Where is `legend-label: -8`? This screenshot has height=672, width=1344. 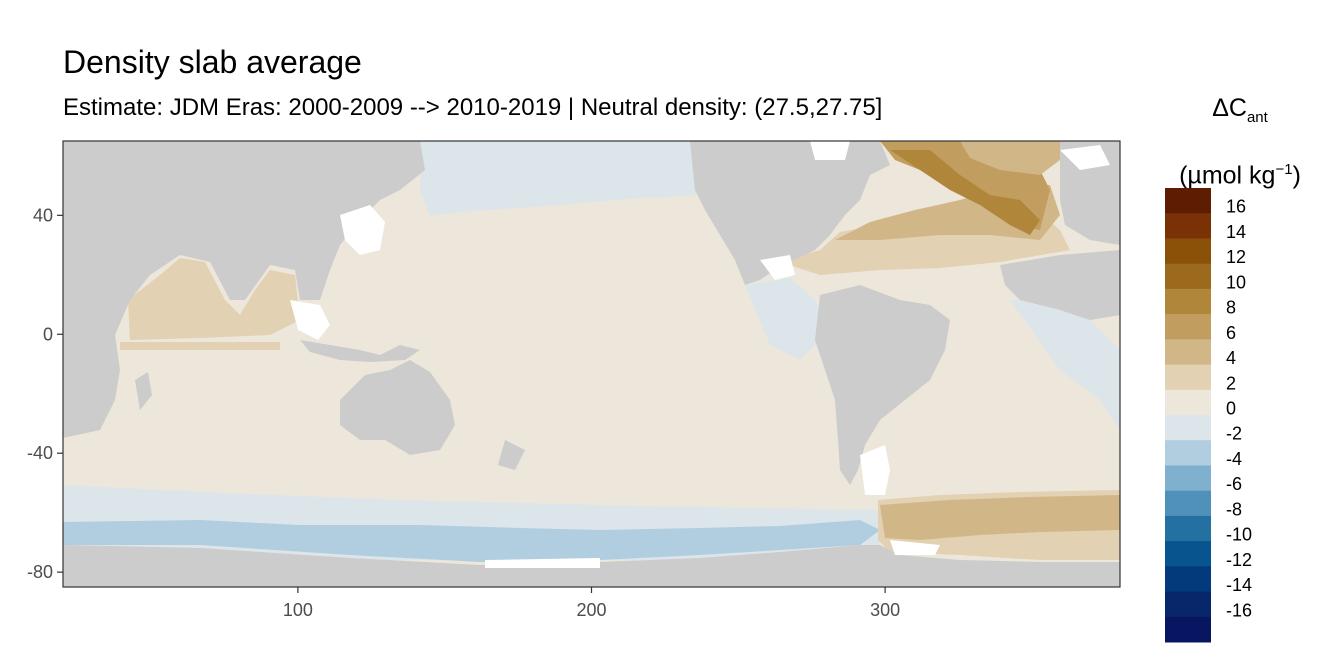 legend-label: -8 is located at coordinates (1234, 509).